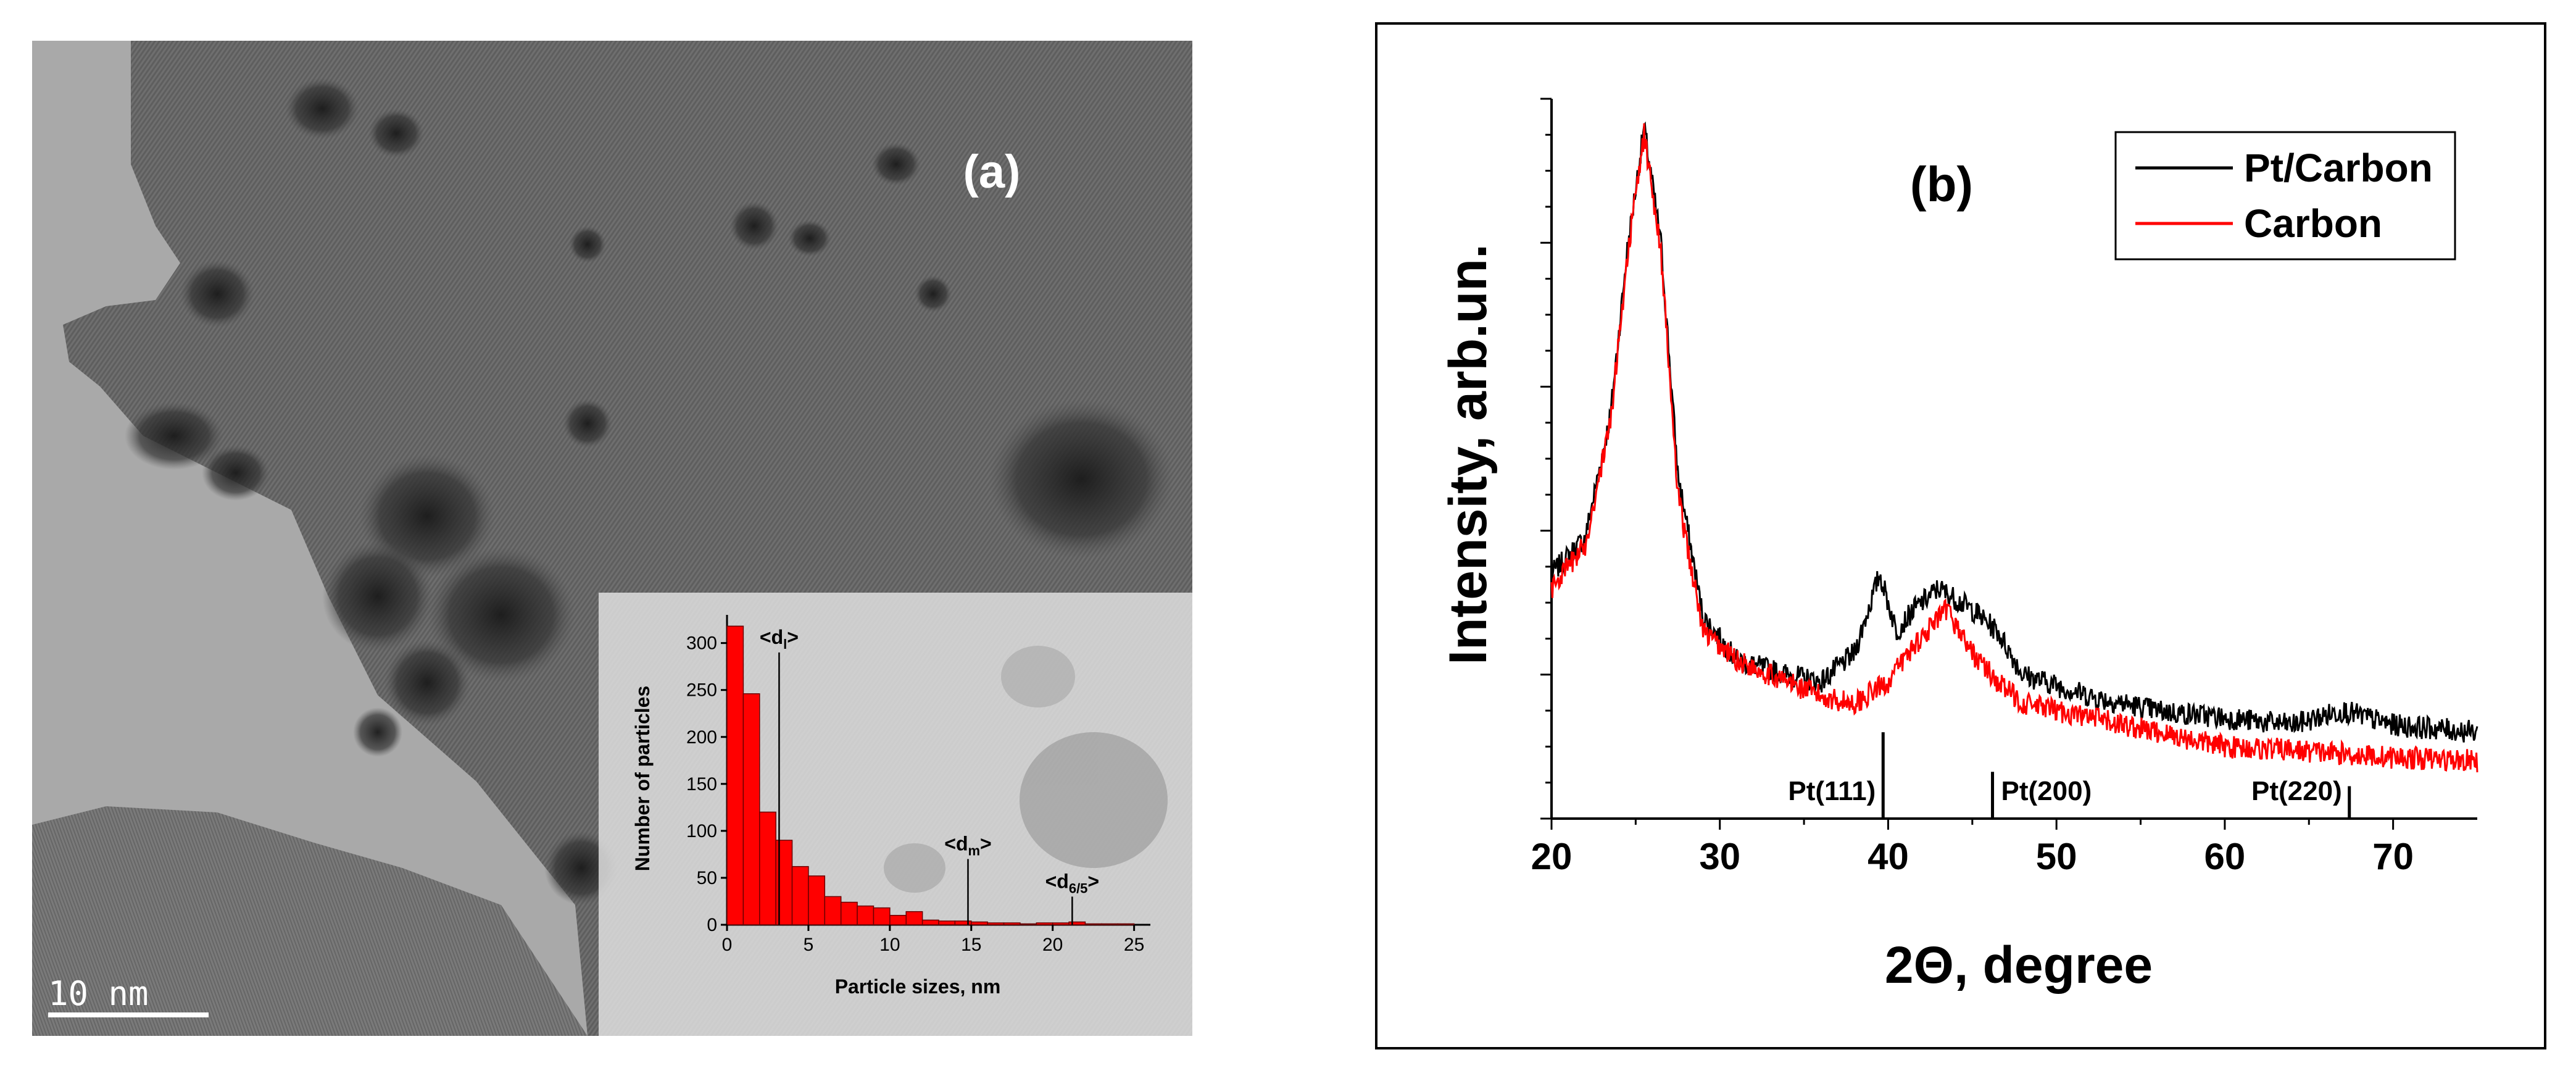 The image size is (2576, 1068). What do you see at coordinates (701, 785) in the screenshot?
I see `histogram-y-tick-label: 150` at bounding box center [701, 785].